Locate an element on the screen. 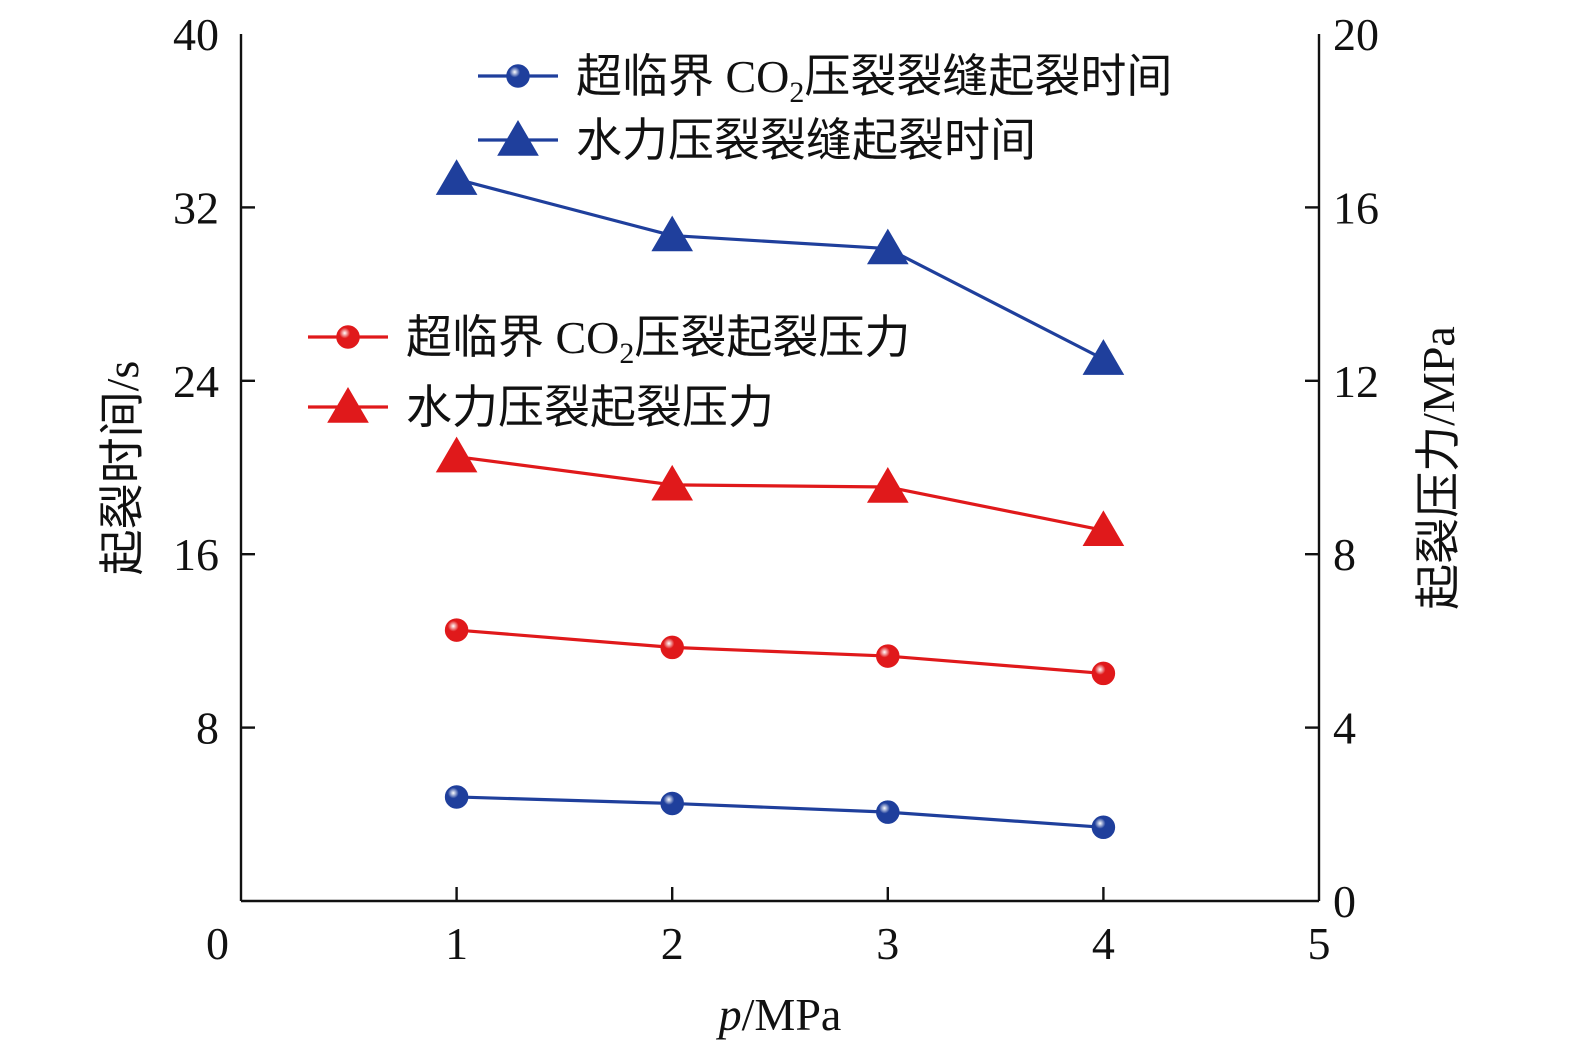 Image resolution: width=1575 pixels, height=1051 pixels. y-right-axis-title: 起裂压力/MPa is located at coordinates (1438, 468).